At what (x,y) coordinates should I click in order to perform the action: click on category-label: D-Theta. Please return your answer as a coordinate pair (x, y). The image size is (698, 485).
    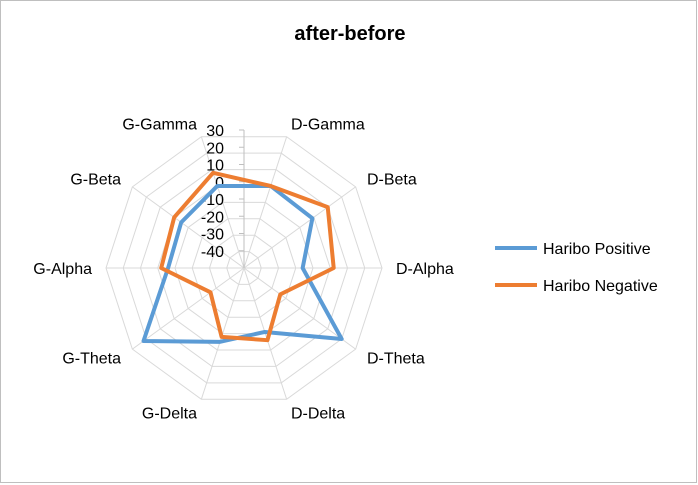
    Looking at the image, I should click on (396, 358).